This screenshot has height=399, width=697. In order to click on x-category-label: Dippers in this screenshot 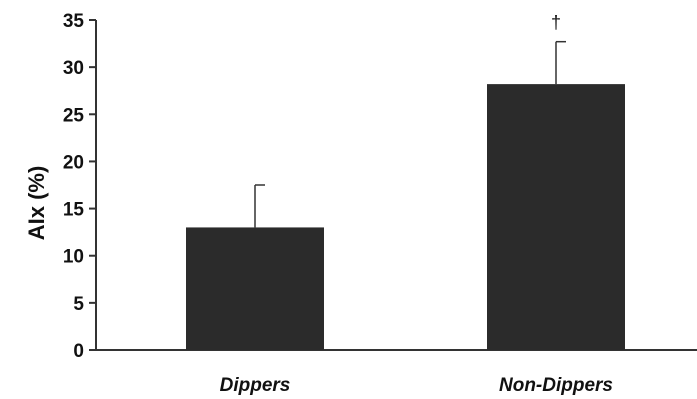, I will do `click(255, 385)`.